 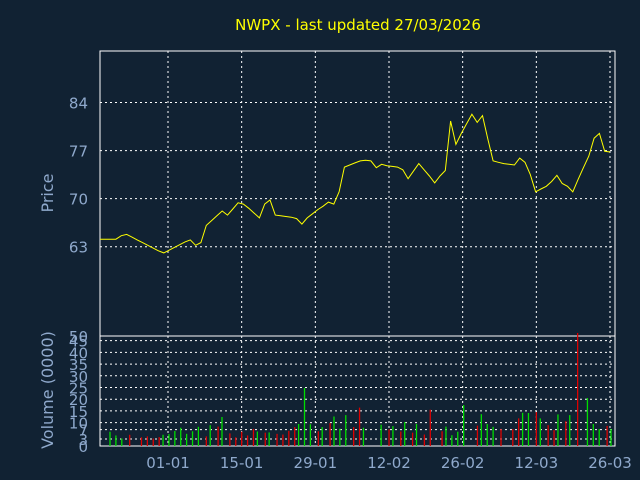 What do you see at coordinates (78, 337) in the screenshot?
I see `price-tick-label: 50` at bounding box center [78, 337].